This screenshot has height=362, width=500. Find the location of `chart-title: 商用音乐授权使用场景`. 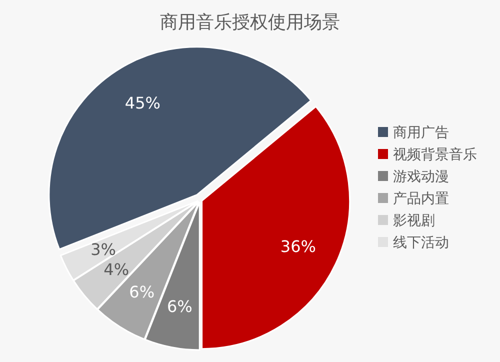

chart-title: 商用音乐授权使用场景 is located at coordinates (250, 22).